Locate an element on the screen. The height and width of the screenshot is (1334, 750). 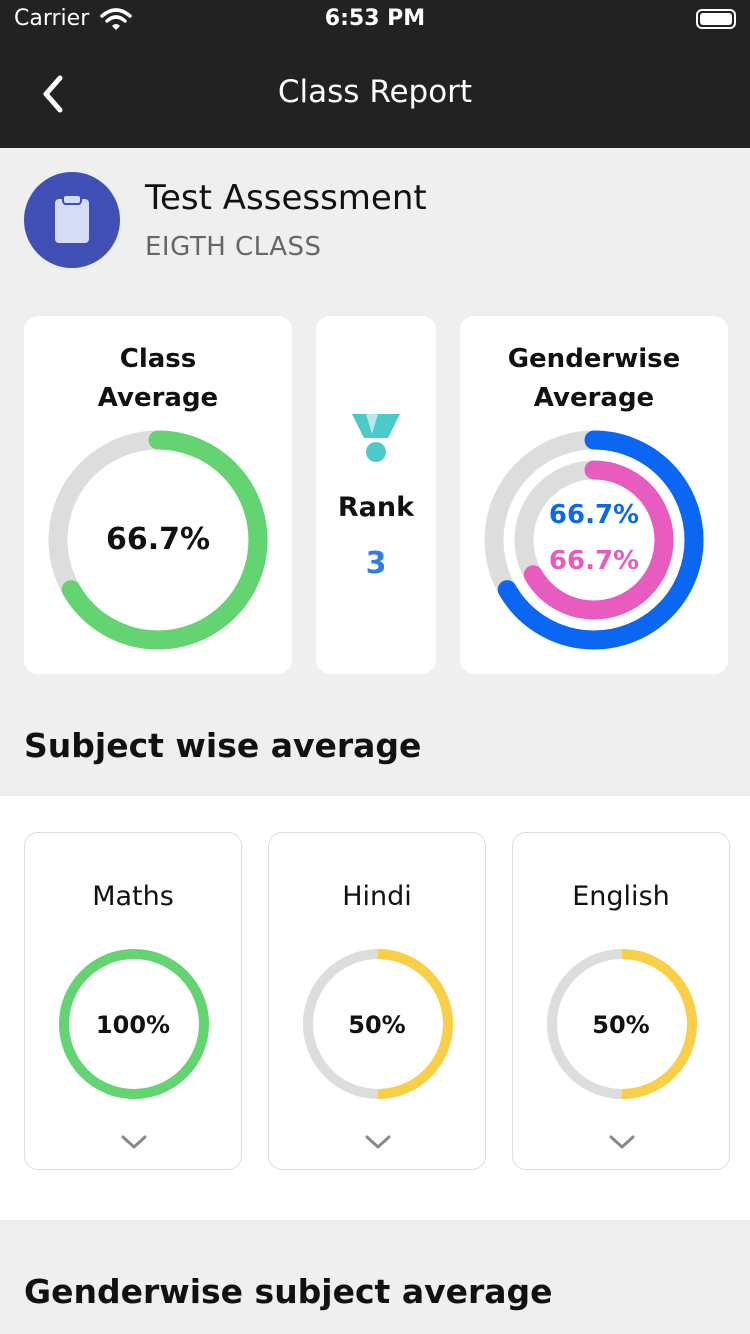
rank-card: Rank 3 is located at coordinates (376, 495).